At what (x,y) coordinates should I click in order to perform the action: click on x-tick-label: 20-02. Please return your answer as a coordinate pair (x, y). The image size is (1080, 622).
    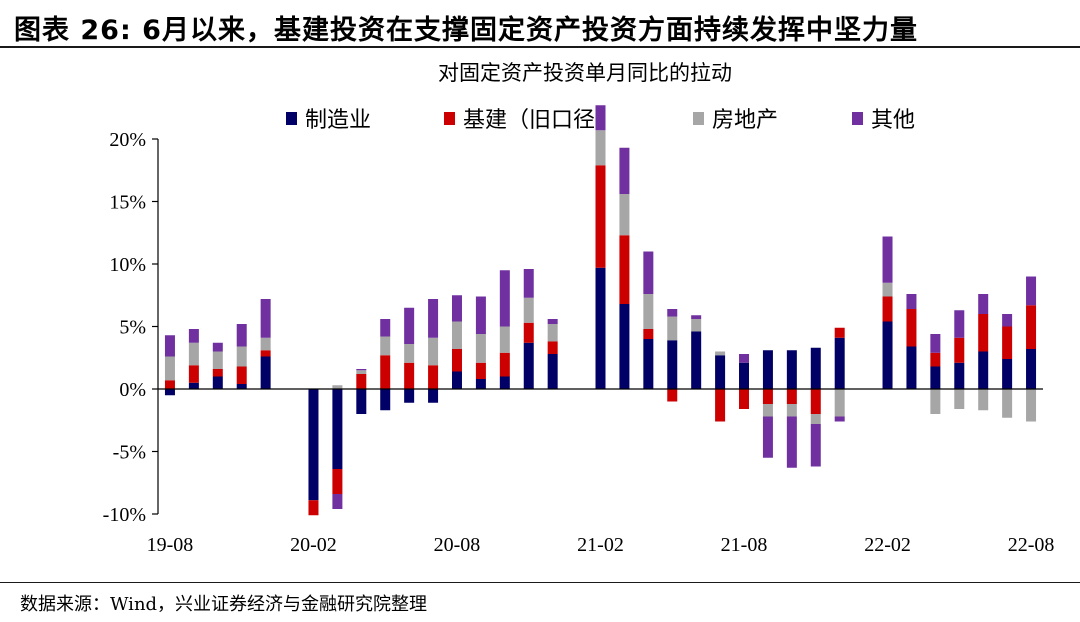
    Looking at the image, I should click on (313, 545).